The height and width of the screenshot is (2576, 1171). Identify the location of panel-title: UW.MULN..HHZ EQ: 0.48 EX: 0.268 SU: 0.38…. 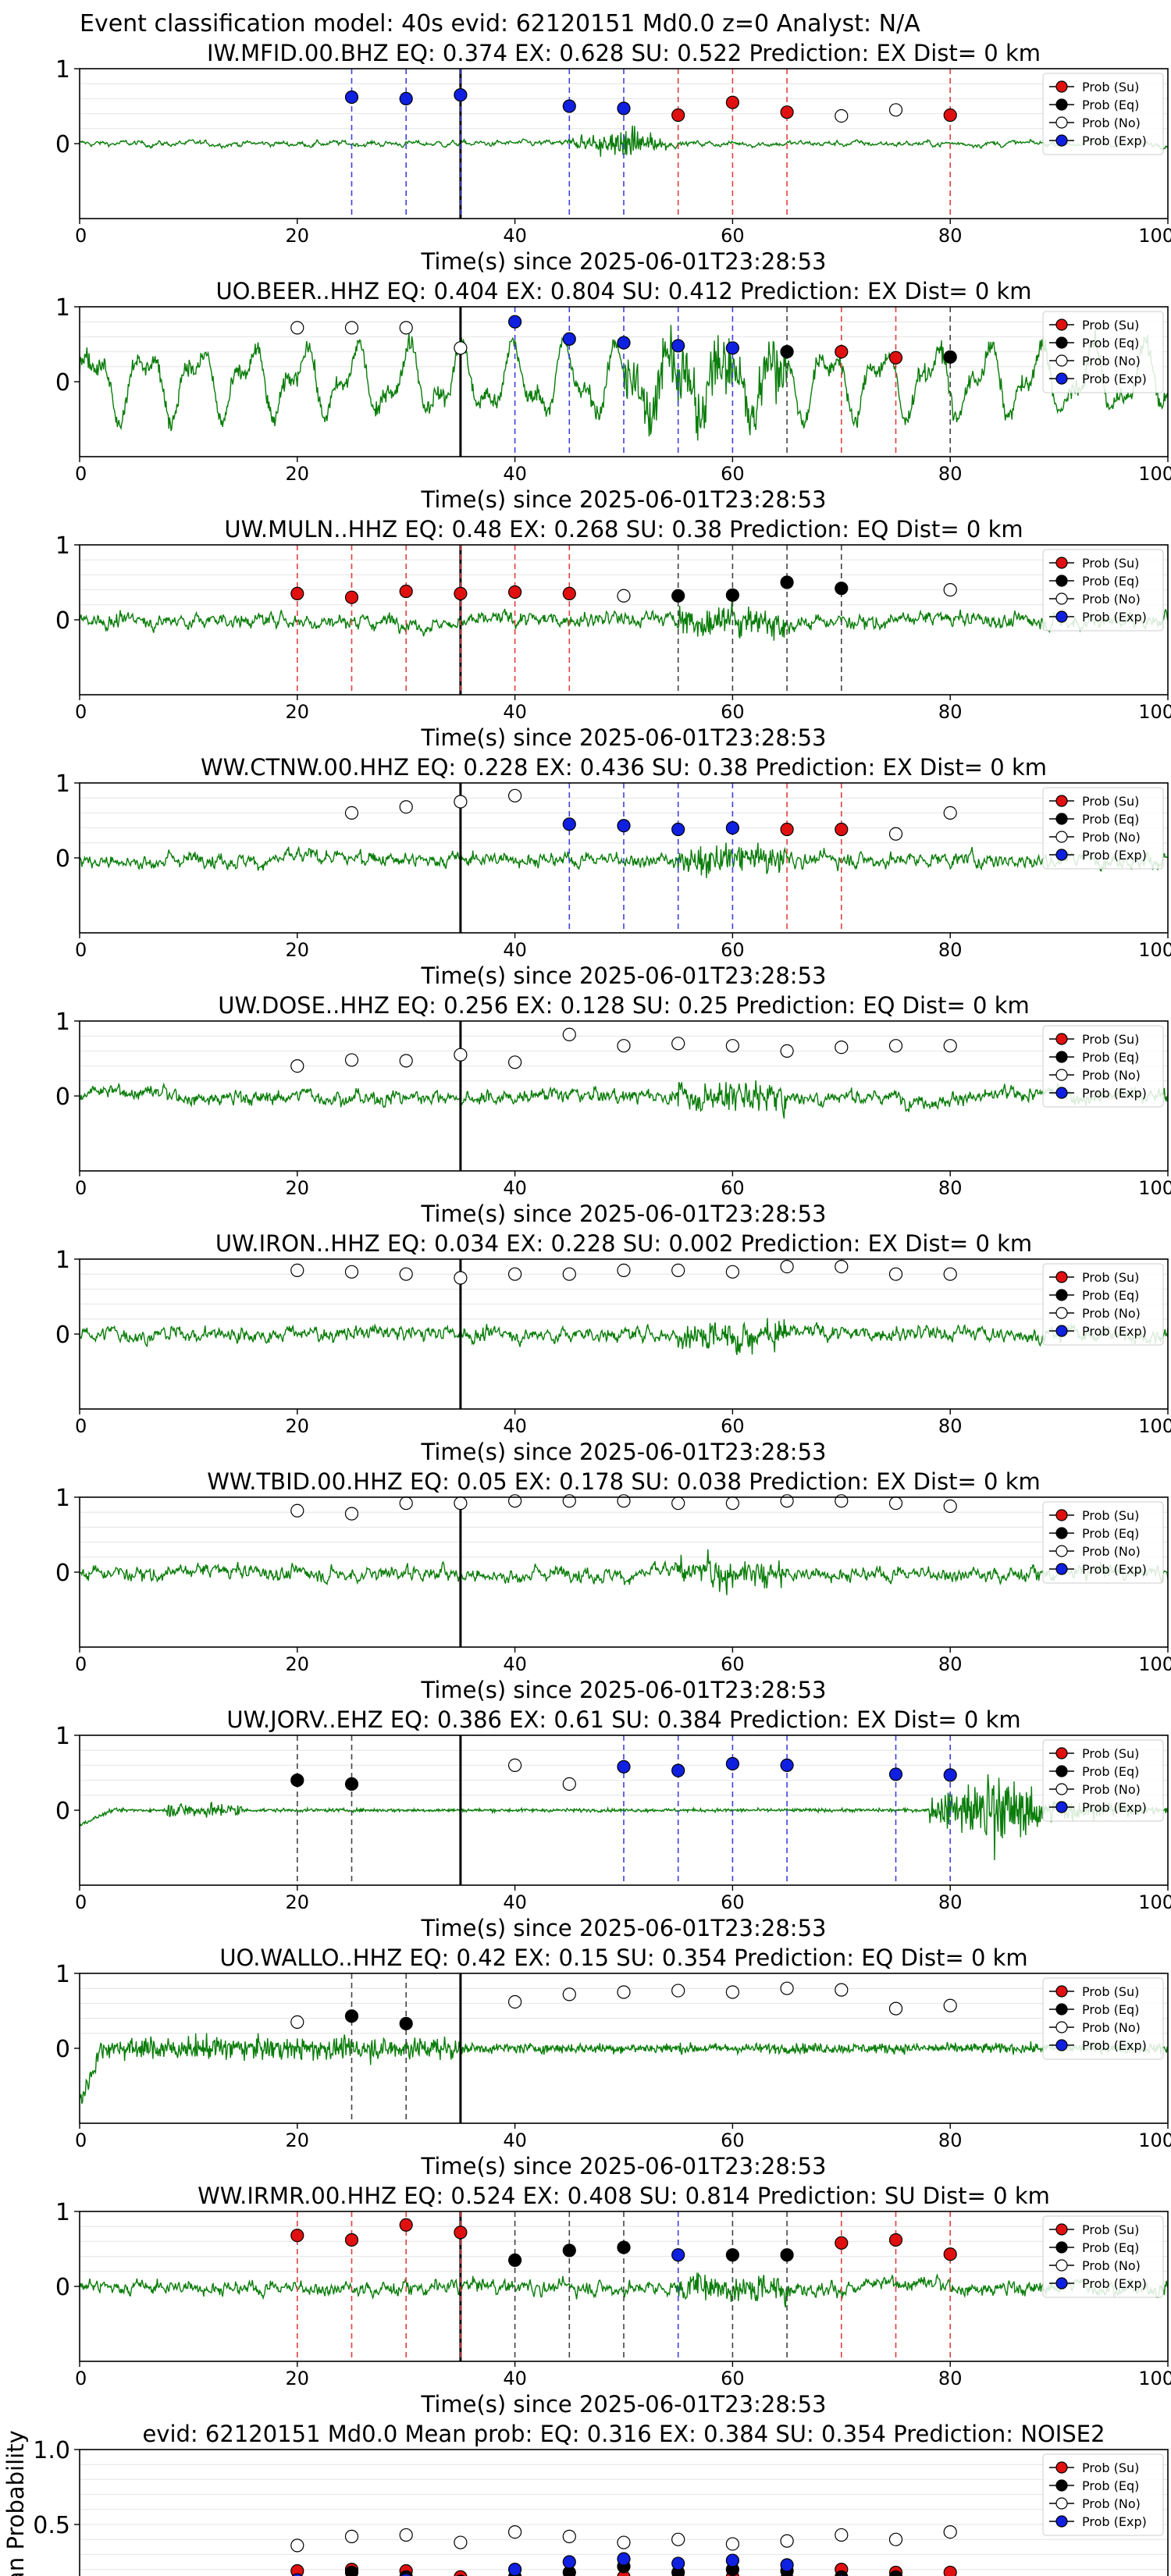
(623, 529).